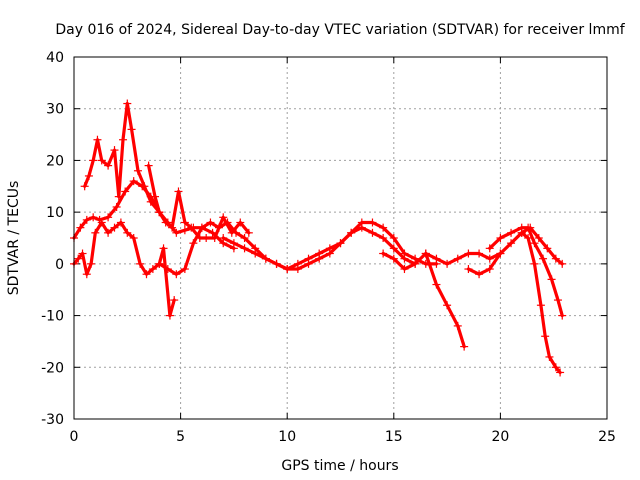 The image size is (640, 480). I want to click on series-sat-f, so click(330, 246).